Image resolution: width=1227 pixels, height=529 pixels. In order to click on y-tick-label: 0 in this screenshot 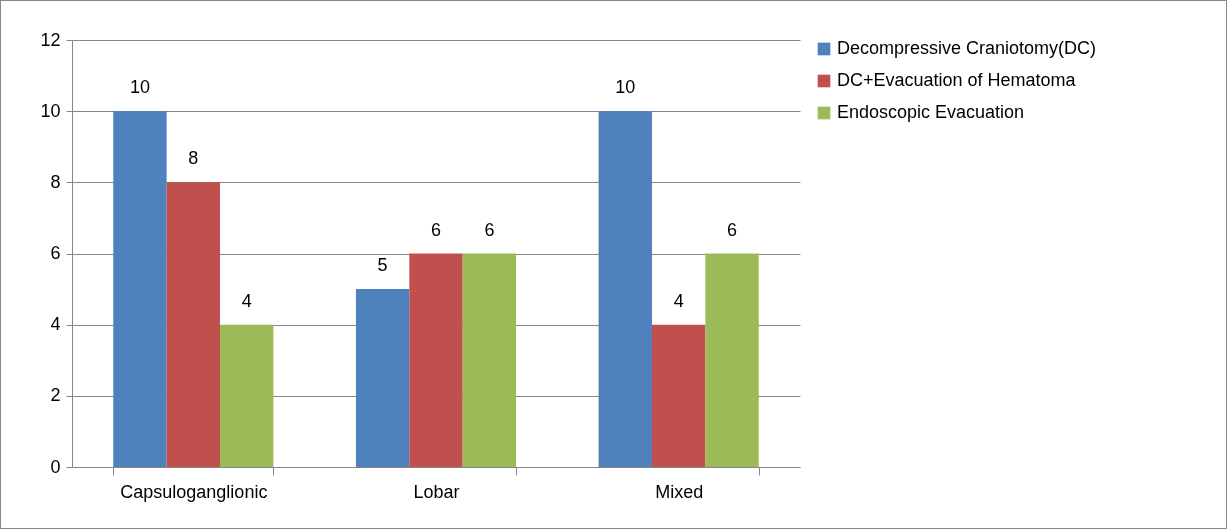, I will do `click(55, 466)`.